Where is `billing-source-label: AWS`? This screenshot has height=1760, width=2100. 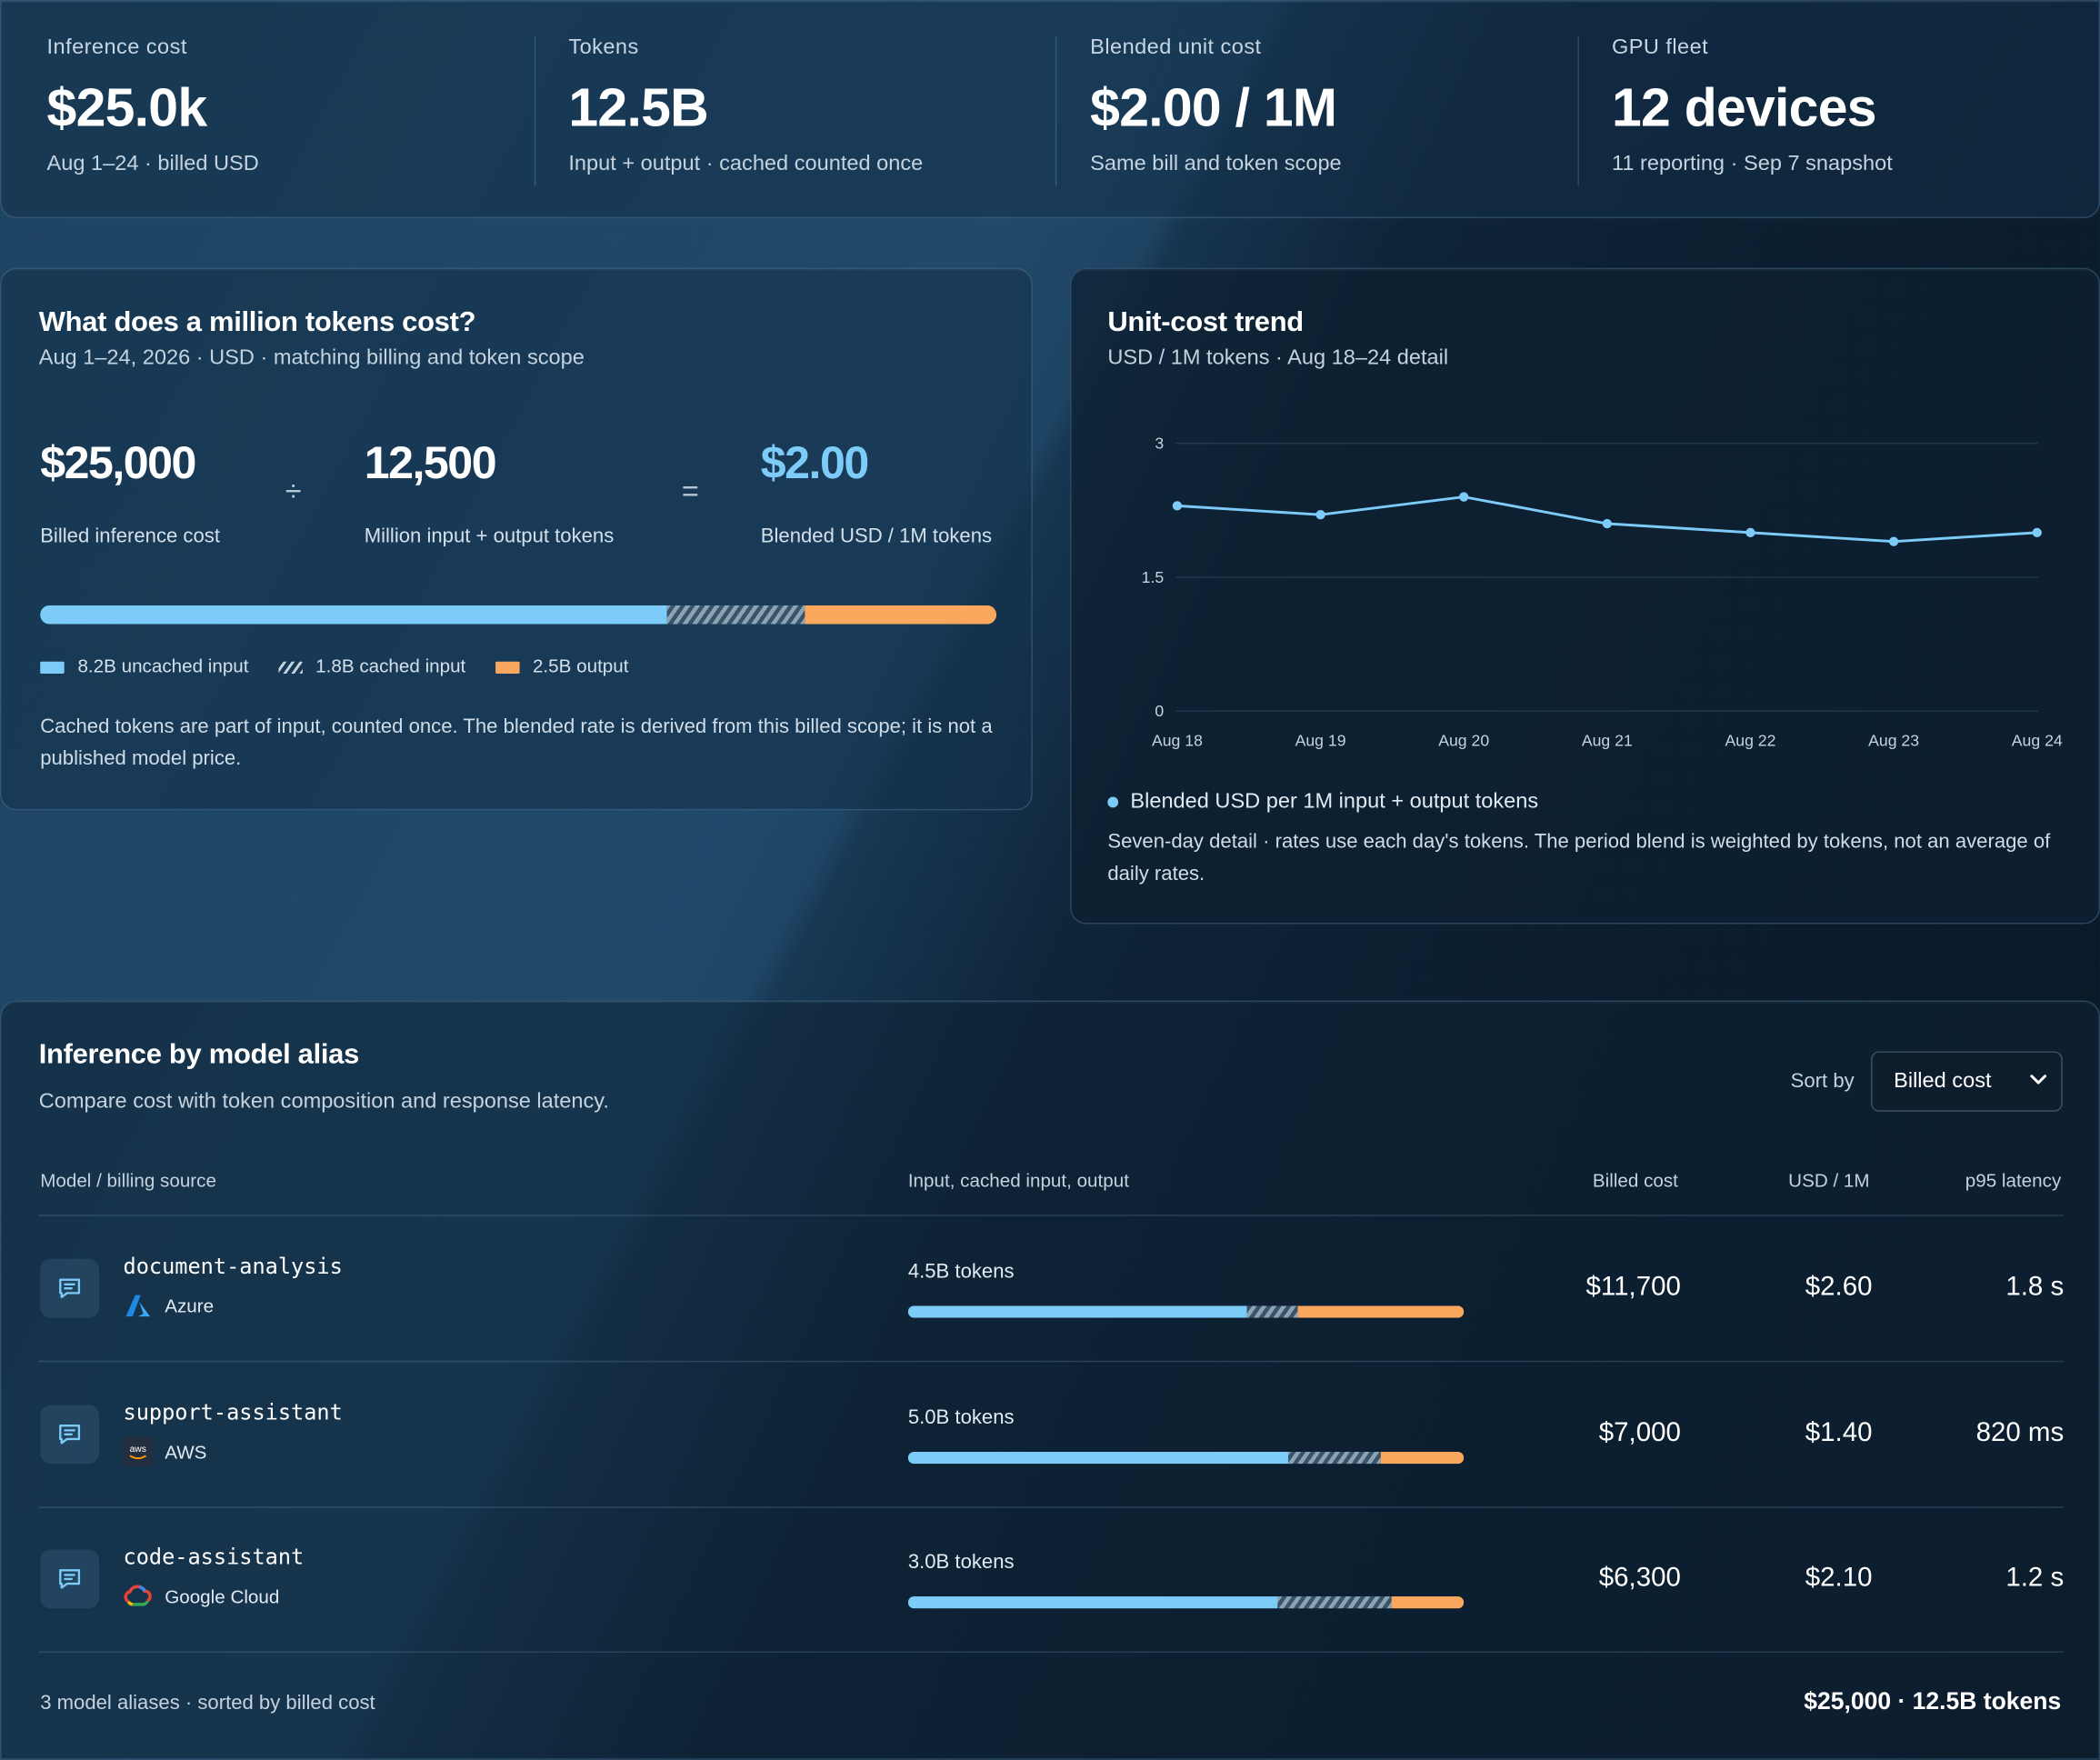
billing-source-label: AWS is located at coordinates (186, 1451).